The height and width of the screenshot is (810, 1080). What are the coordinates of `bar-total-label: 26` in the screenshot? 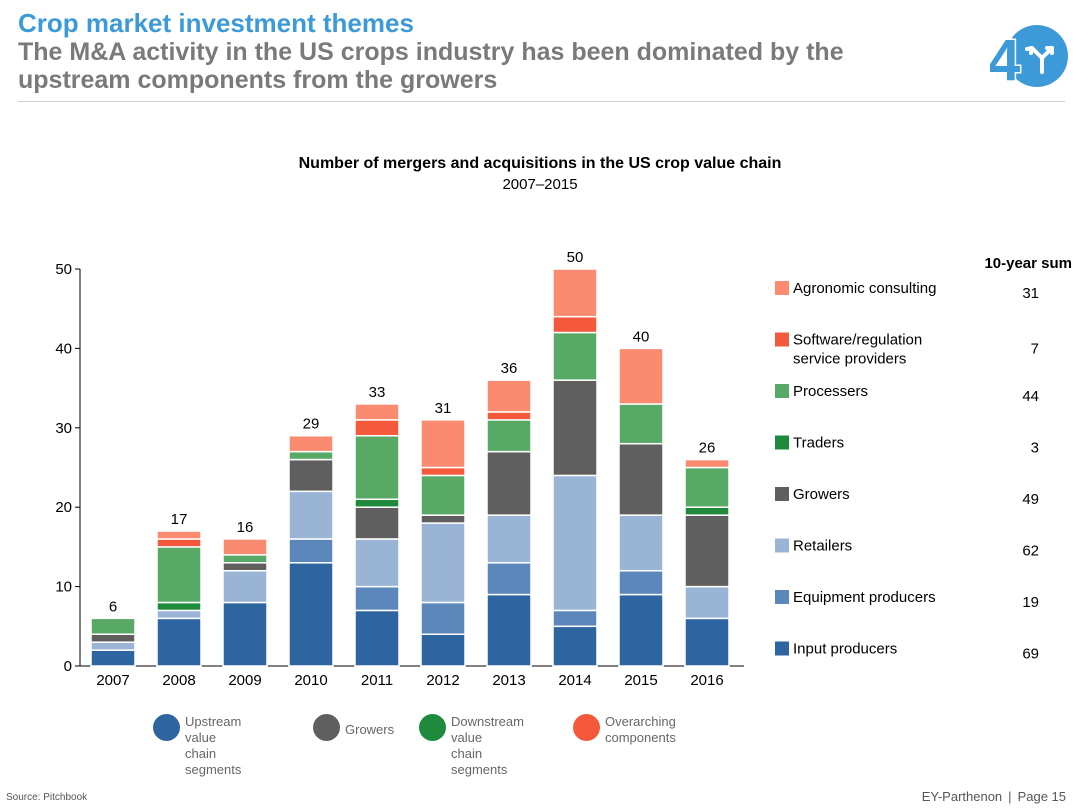 It's located at (707, 448).